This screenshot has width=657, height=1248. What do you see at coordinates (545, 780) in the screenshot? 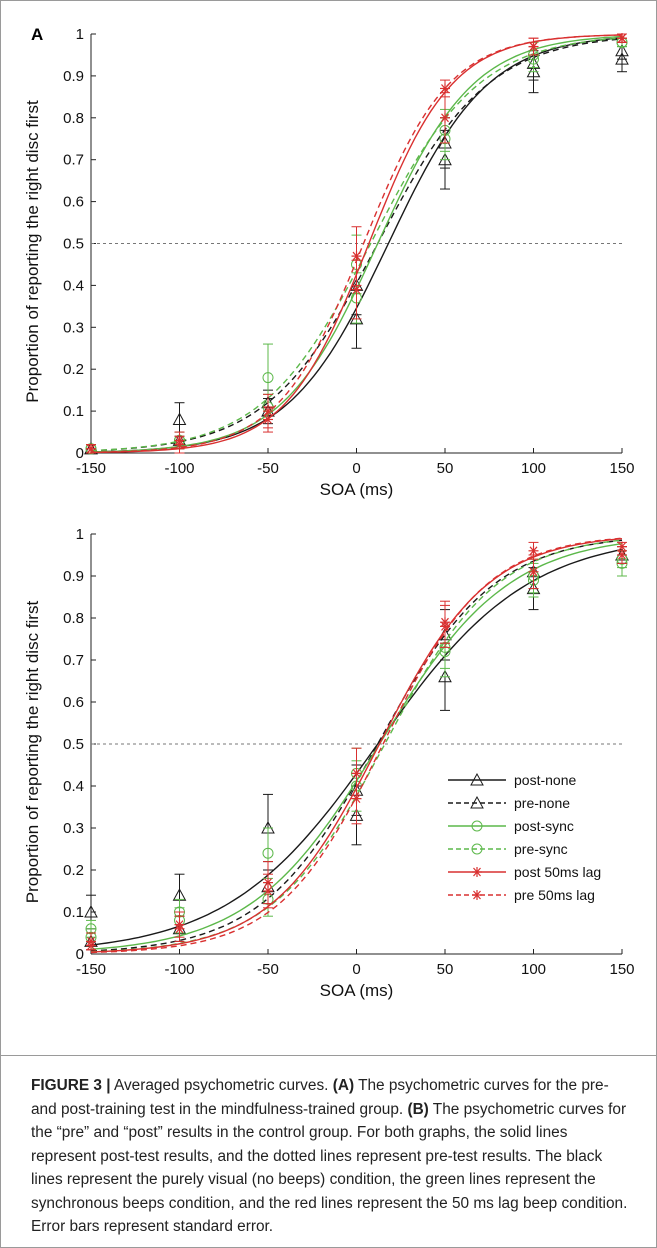
I see `legend-label: post-none` at bounding box center [545, 780].